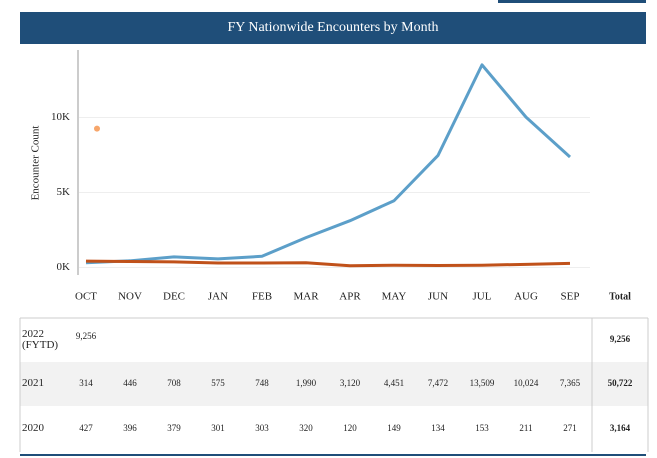 The width and height of the screenshot is (657, 458). I want to click on x-tick-label: MAR, so click(306, 297).